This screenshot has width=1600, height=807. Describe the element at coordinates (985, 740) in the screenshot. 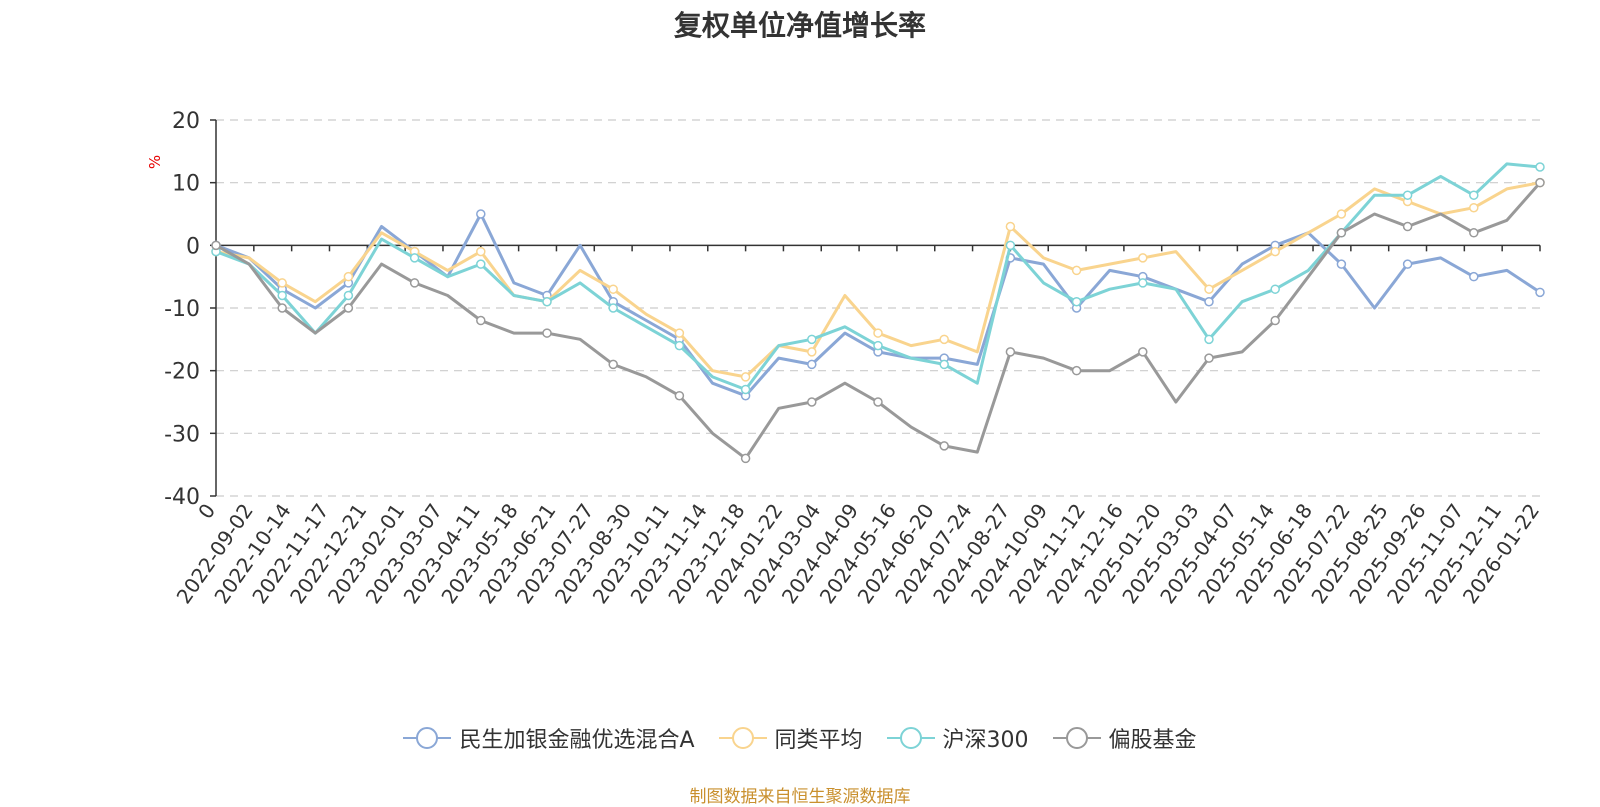

I see `legend-label: 沪深300` at that location.